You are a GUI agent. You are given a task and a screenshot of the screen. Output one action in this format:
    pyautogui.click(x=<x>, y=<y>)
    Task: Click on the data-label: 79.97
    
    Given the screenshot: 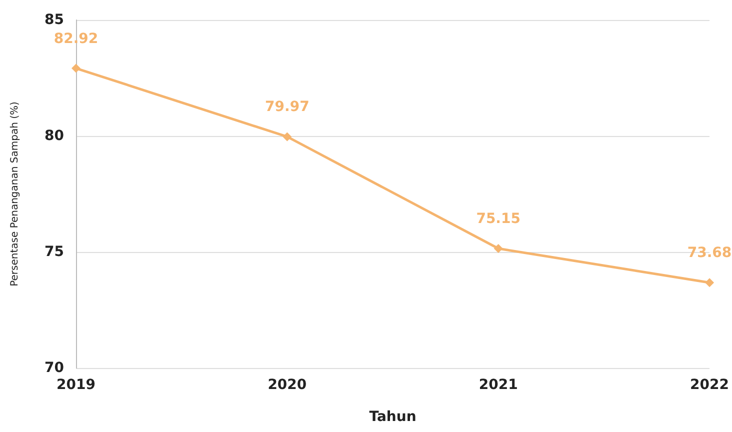 What is the action you would take?
    pyautogui.click(x=287, y=107)
    